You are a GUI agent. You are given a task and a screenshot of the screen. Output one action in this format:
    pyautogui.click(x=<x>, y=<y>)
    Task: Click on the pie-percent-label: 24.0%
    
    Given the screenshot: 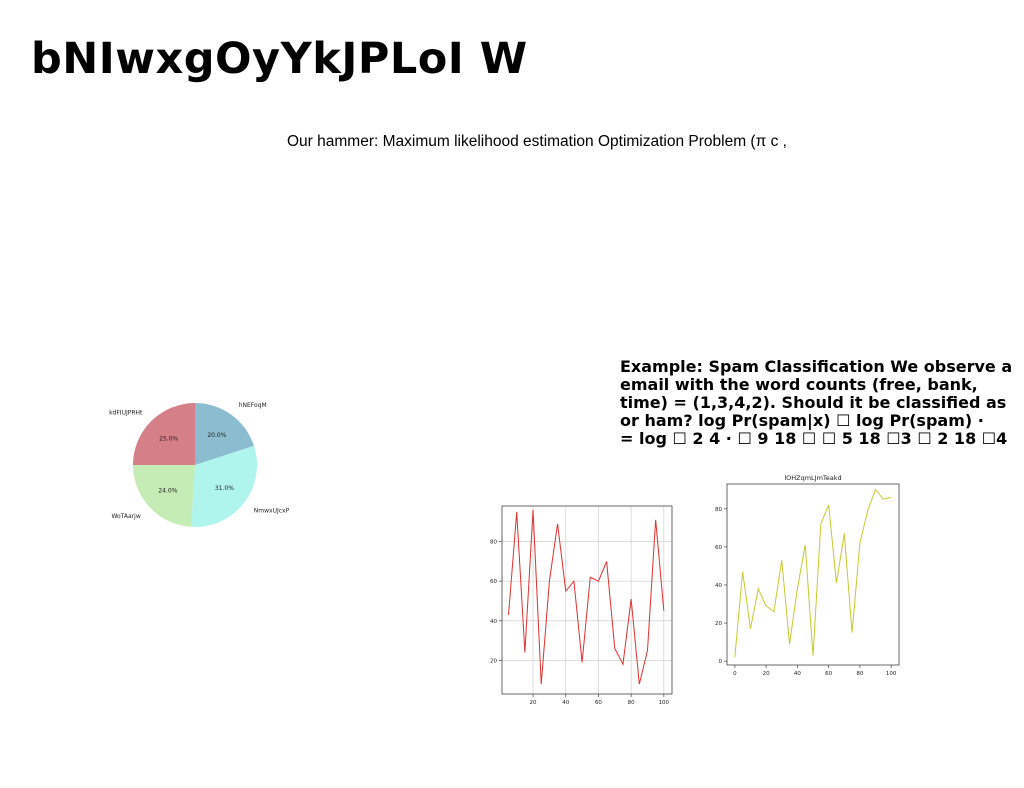 What is the action you would take?
    pyautogui.click(x=167, y=490)
    